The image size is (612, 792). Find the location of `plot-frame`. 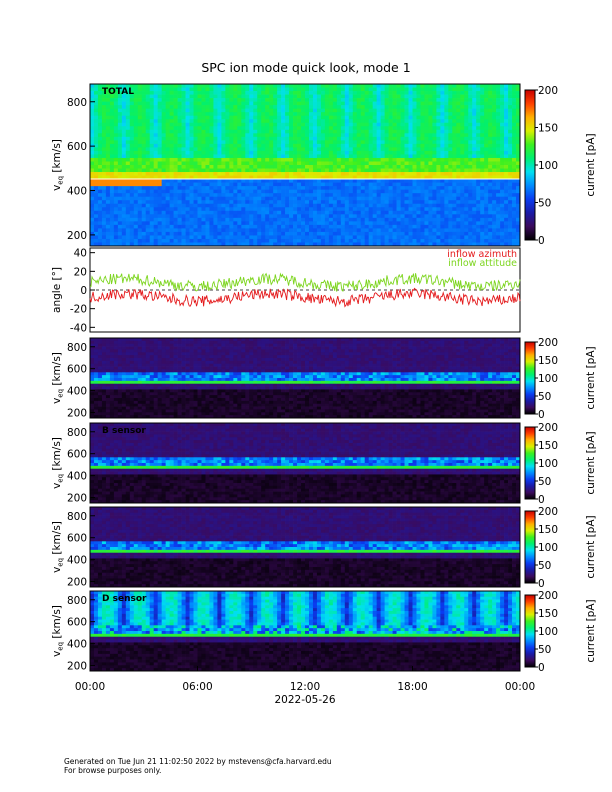

plot-frame is located at coordinates (305, 290).